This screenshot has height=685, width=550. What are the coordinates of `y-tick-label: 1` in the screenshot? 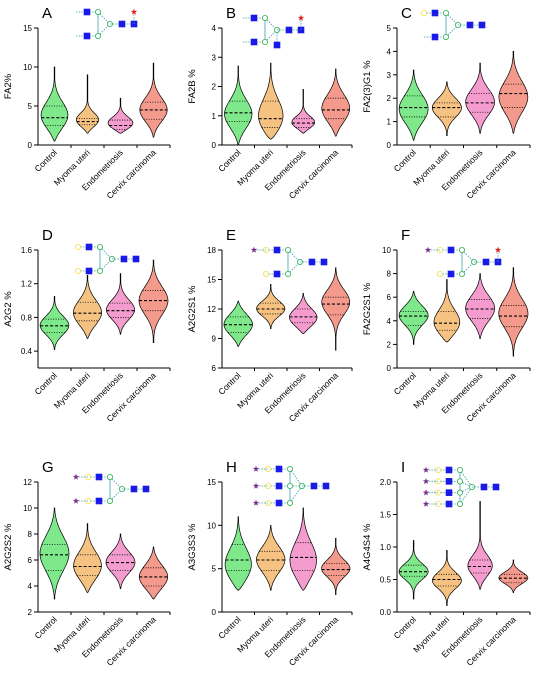 It's located at (389, 122).